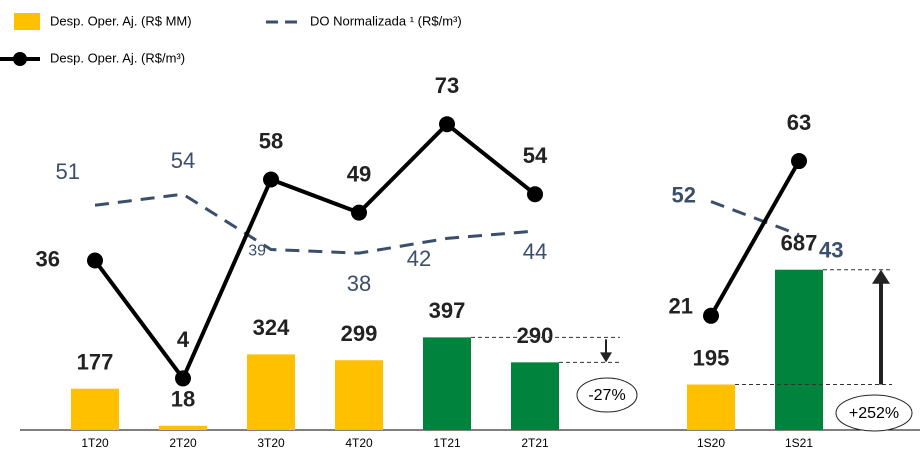 Image resolution: width=924 pixels, height=456 pixels. Describe the element at coordinates (27, 21) in the screenshot. I see `legend-swatch-bar` at that location.